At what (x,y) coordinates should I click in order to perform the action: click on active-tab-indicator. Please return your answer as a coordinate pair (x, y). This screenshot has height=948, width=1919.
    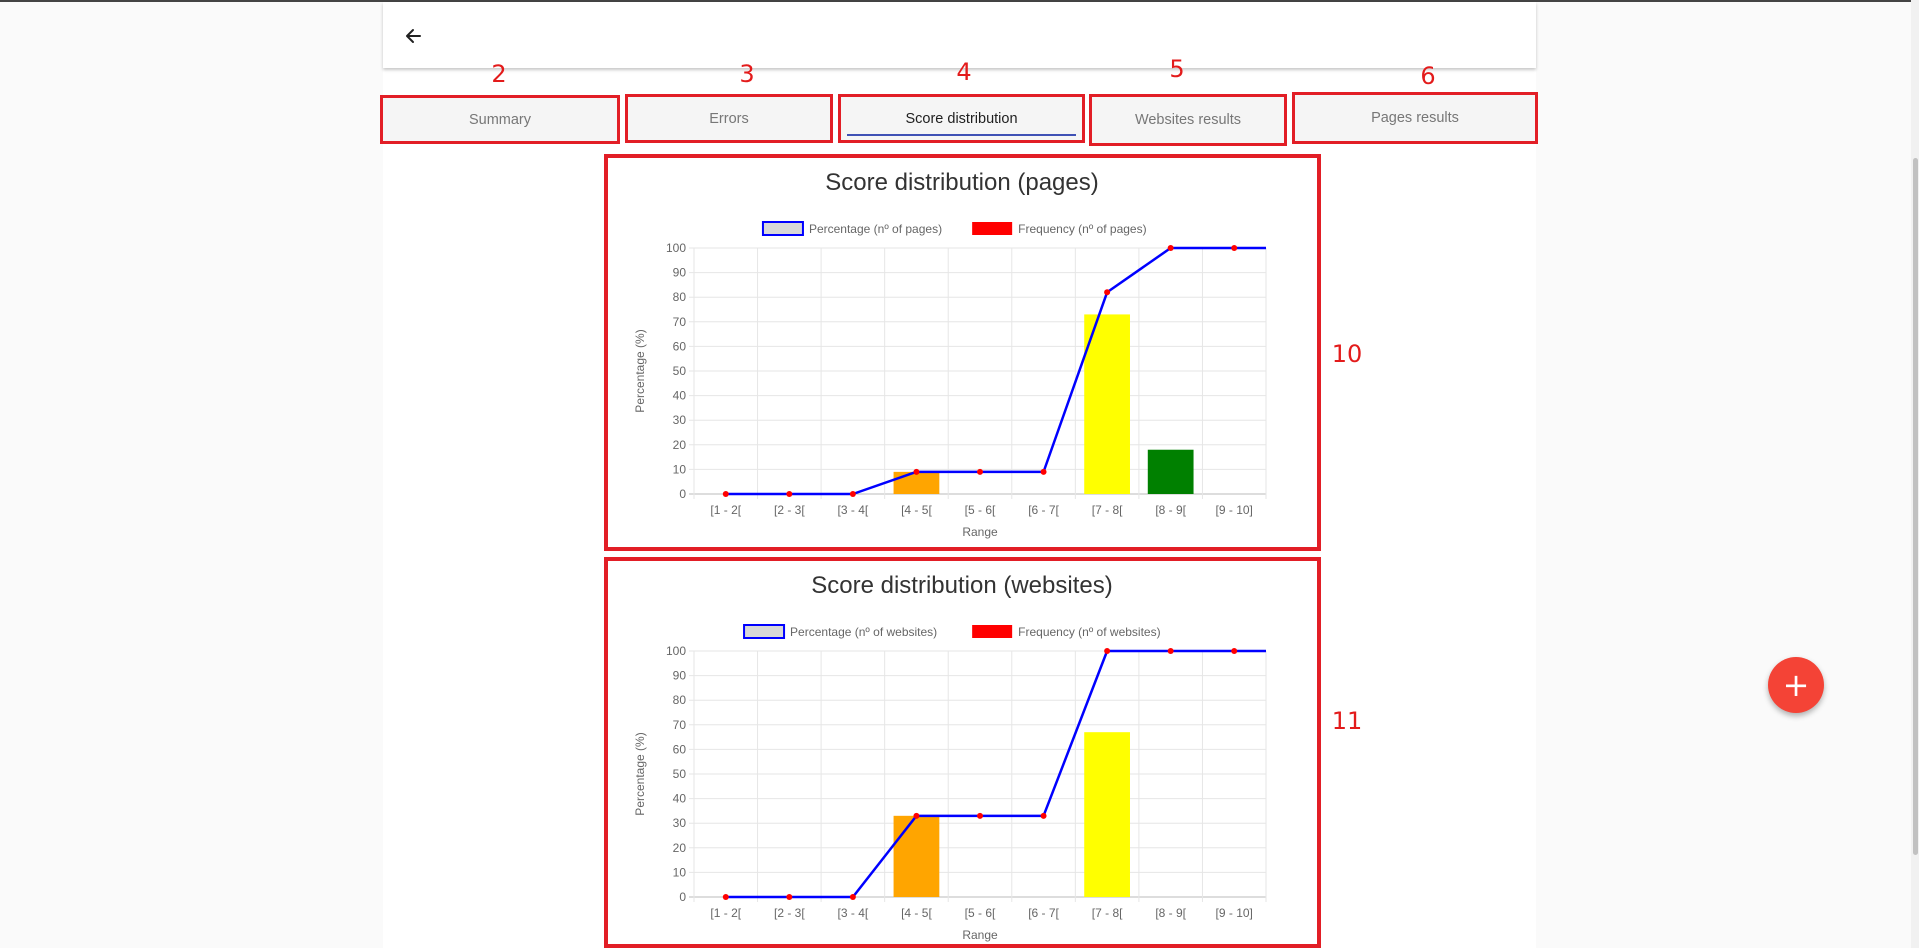
    Looking at the image, I should click on (961, 135).